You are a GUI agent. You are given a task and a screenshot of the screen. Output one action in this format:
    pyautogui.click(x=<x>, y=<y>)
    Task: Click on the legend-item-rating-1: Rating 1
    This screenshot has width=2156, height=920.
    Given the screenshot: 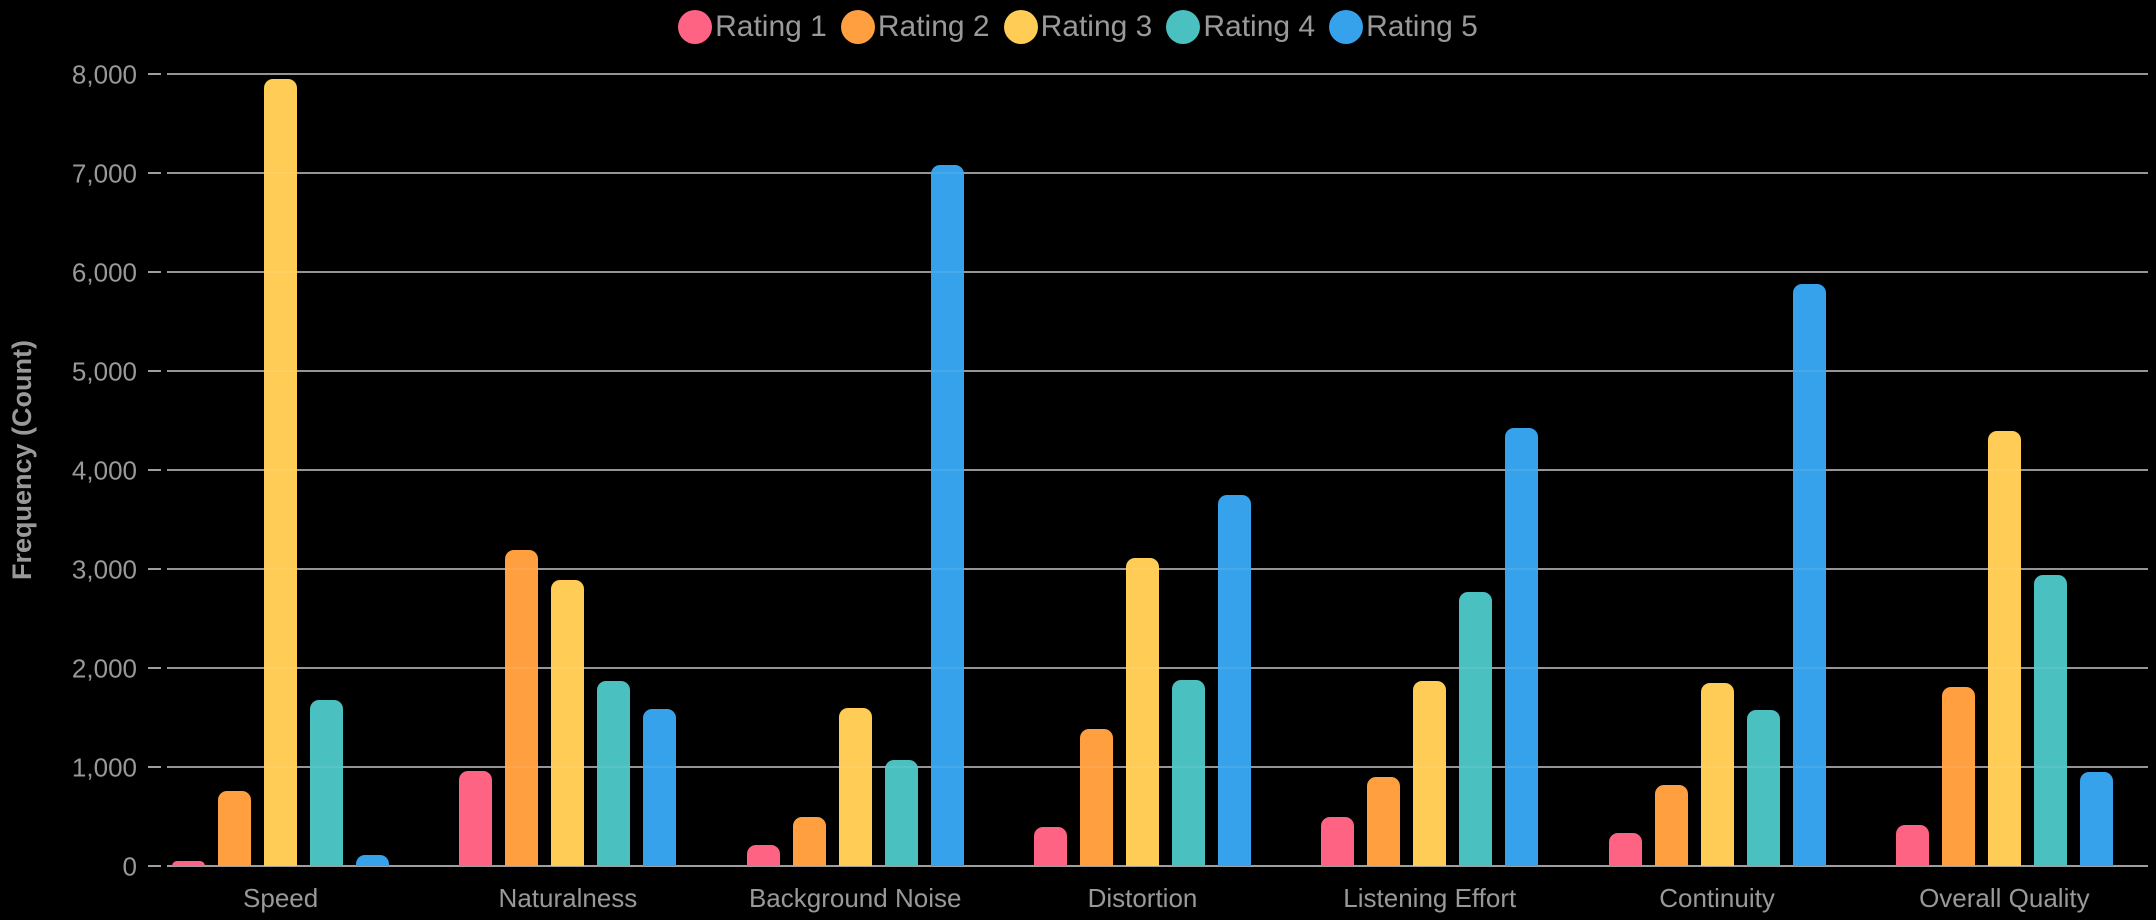 What is the action you would take?
    pyautogui.click(x=752, y=27)
    